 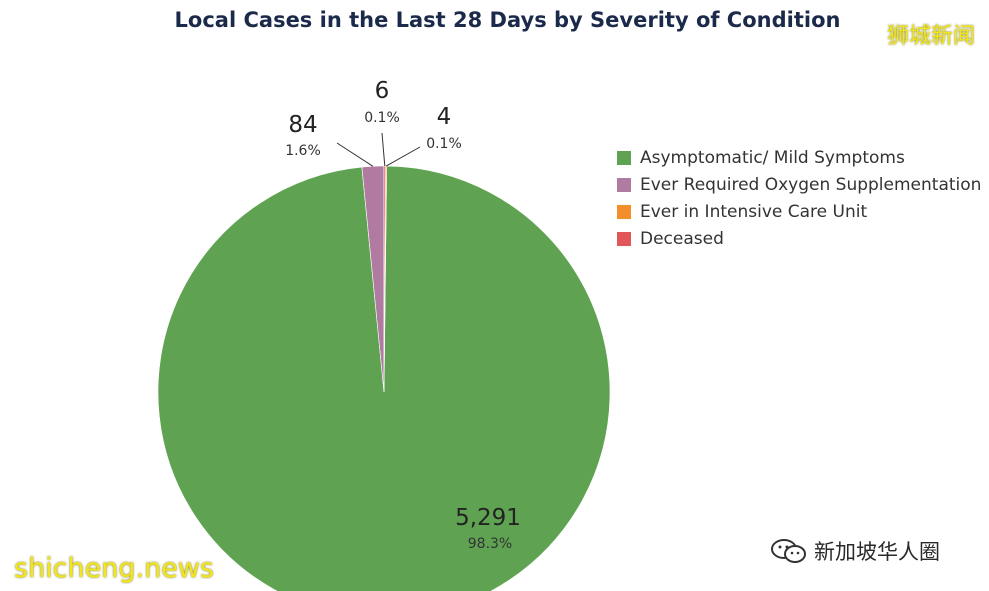 I want to click on slice-deceased, so click(x=384, y=279).